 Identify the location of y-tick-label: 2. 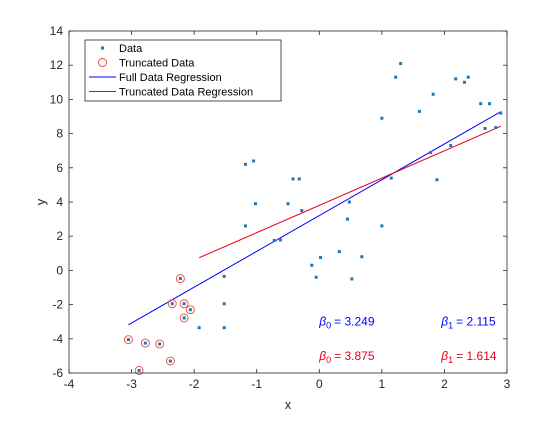
(59, 236).